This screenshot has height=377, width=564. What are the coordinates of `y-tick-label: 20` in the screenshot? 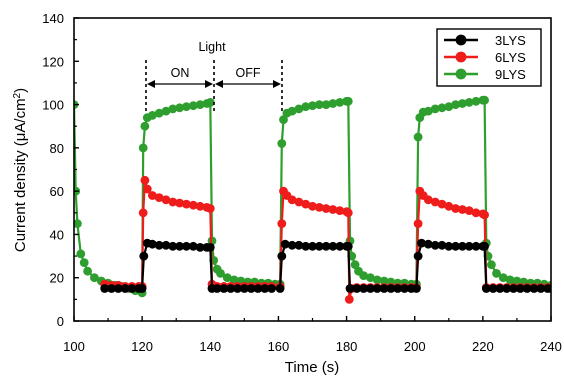 It's located at (57, 278).